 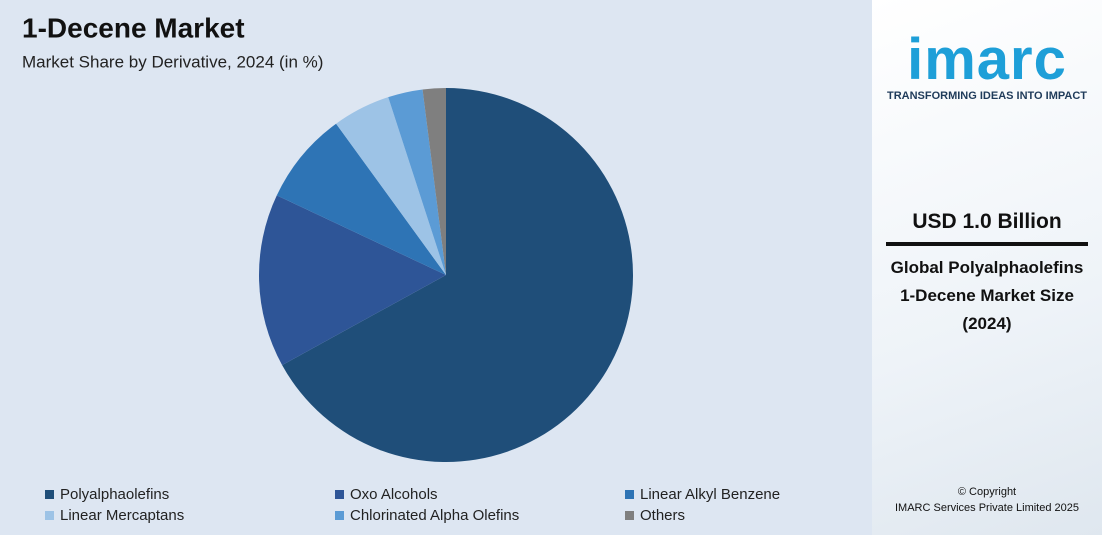 What do you see at coordinates (987, 59) in the screenshot?
I see `logo: imarc` at bounding box center [987, 59].